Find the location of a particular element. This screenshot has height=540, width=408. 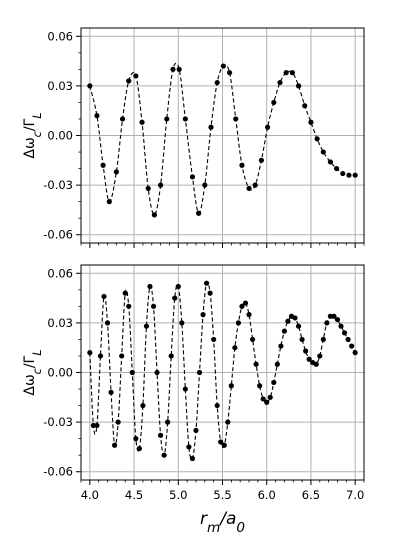

x-tick-label: 5.0 is located at coordinates (178, 495).